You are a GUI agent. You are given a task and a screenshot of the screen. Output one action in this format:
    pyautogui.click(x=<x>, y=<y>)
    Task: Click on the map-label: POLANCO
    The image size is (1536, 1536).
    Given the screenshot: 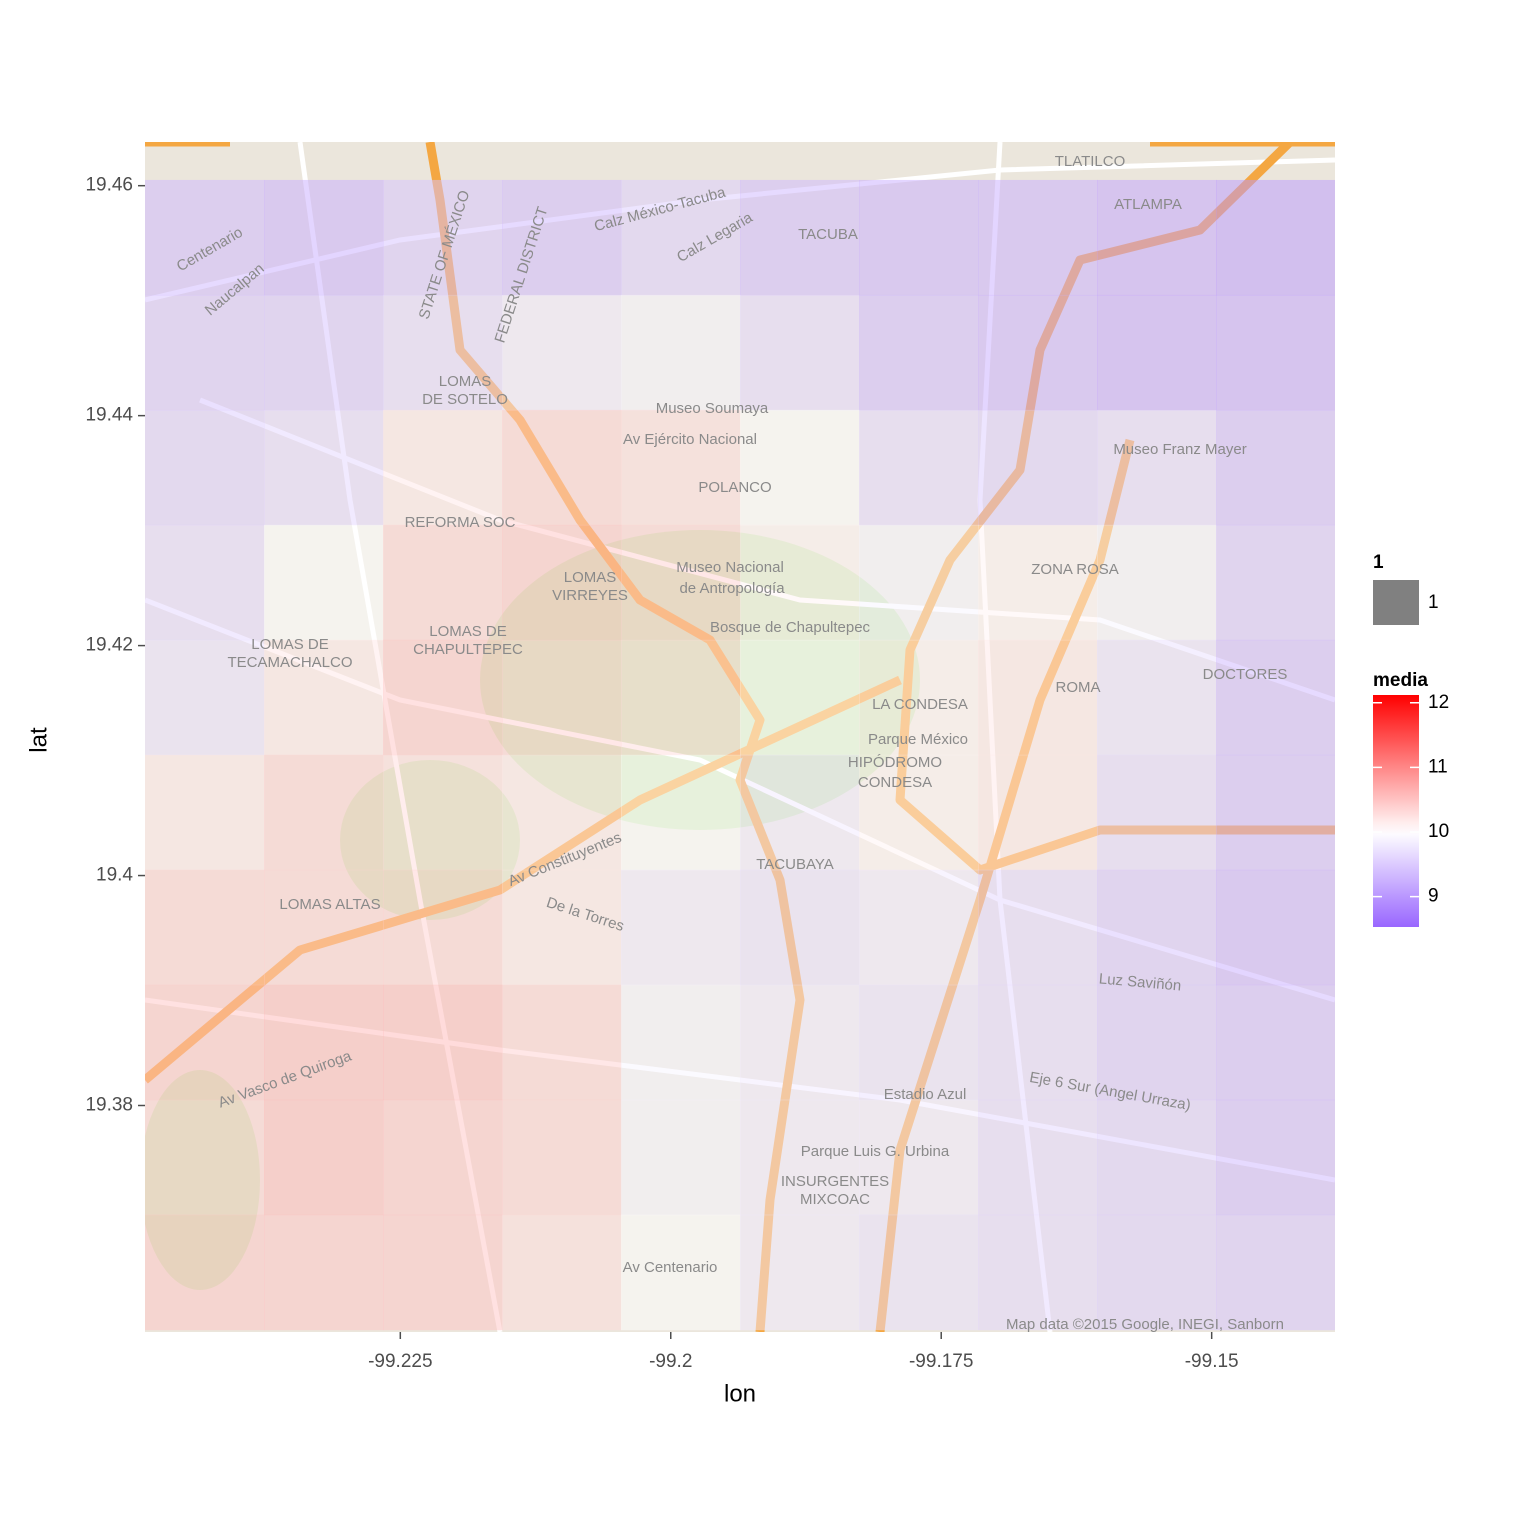 What is the action you would take?
    pyautogui.click(x=734, y=487)
    